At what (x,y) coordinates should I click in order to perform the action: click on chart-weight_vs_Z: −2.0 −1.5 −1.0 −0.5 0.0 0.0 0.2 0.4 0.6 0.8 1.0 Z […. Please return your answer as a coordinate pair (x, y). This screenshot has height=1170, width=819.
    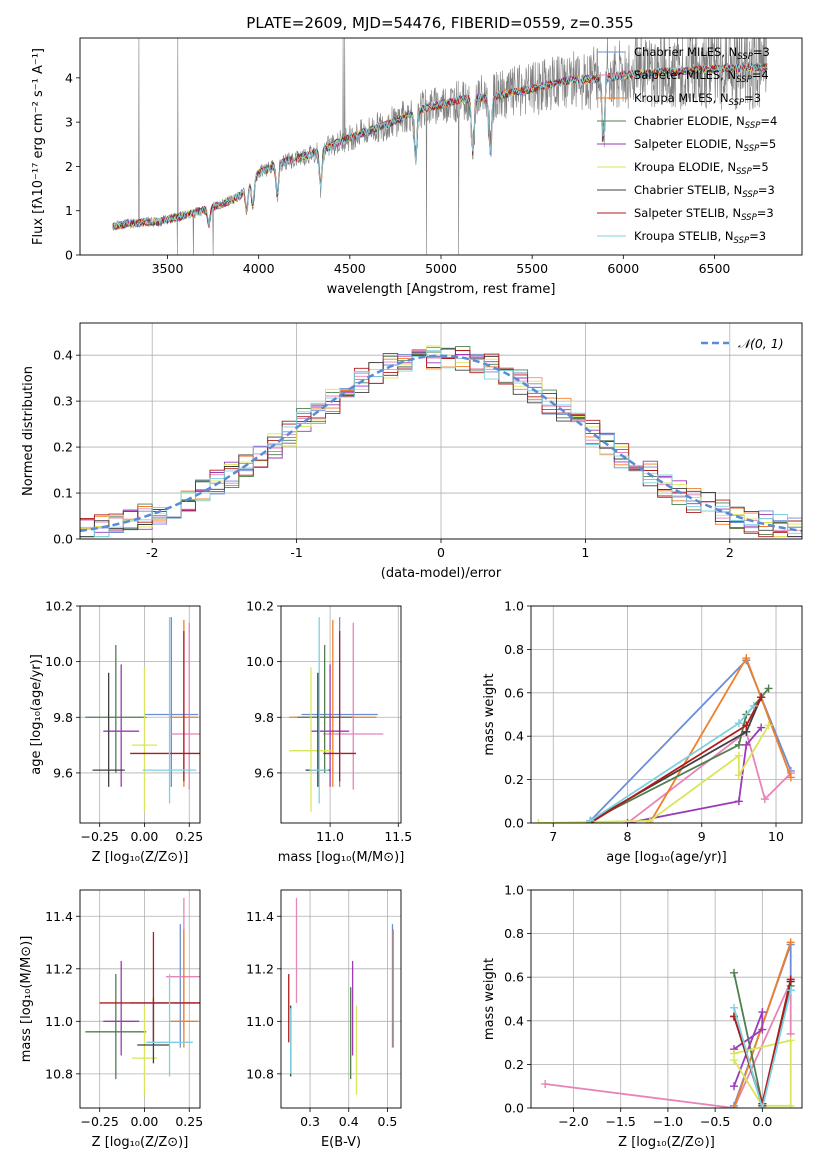
    Looking at the image, I should click on (642, 1016).